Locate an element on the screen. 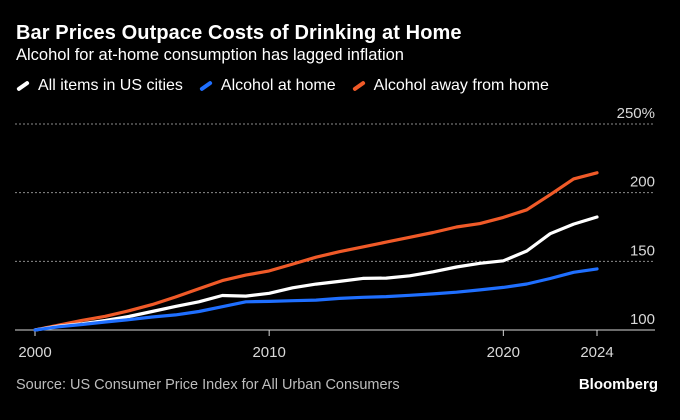  x-tick-label: 2020 is located at coordinates (503, 352).